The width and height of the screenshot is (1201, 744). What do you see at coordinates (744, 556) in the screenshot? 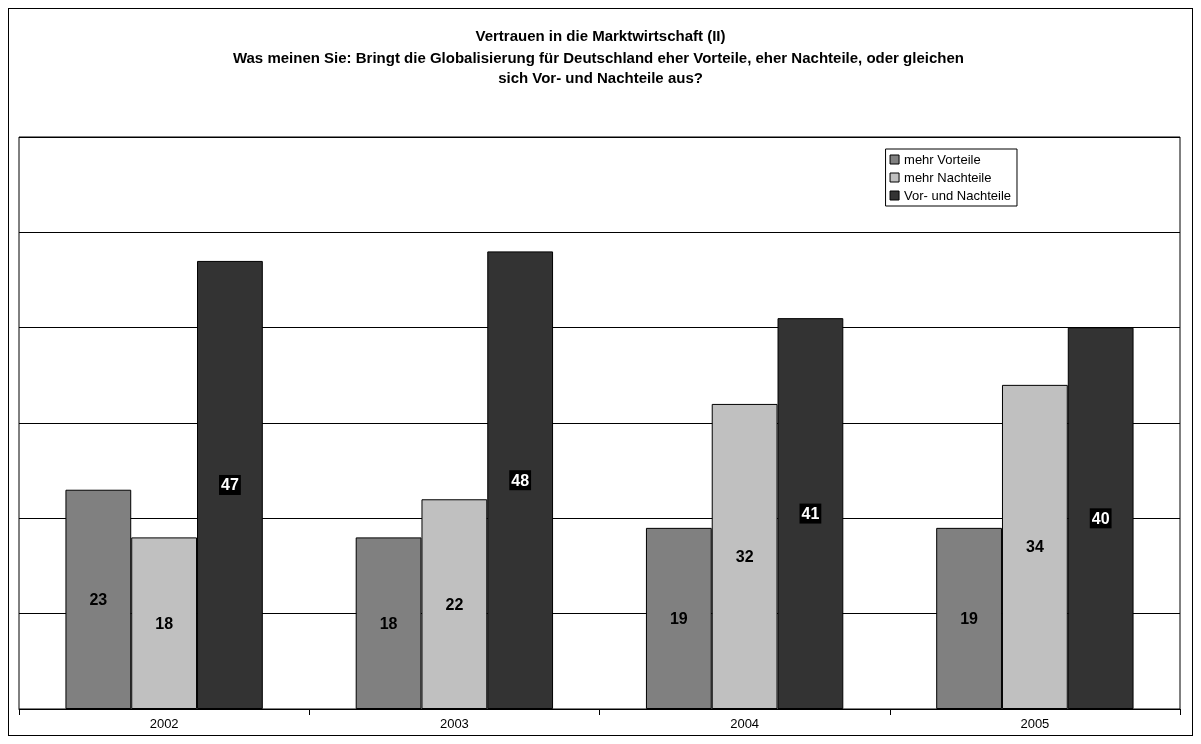
I see `data-label: 32` at bounding box center [744, 556].